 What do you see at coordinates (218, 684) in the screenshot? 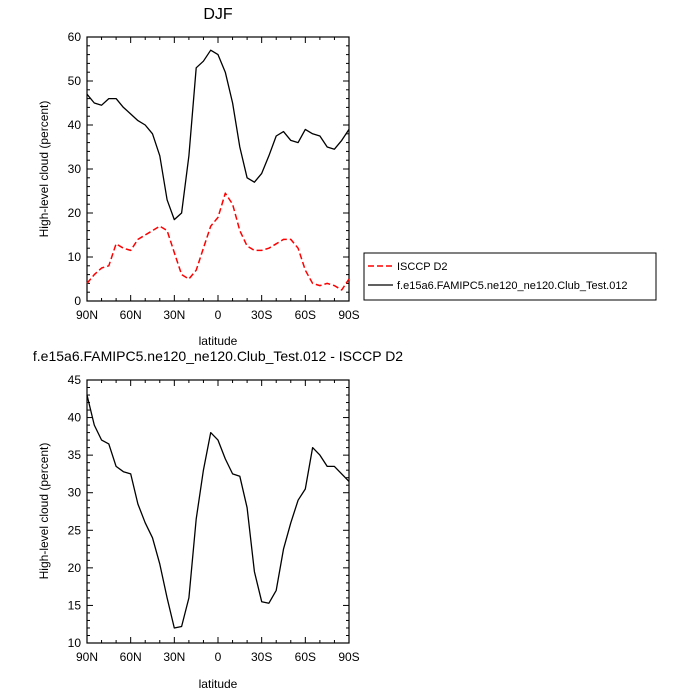
I see `bottom-chart-xlabel: latitude` at bounding box center [218, 684].